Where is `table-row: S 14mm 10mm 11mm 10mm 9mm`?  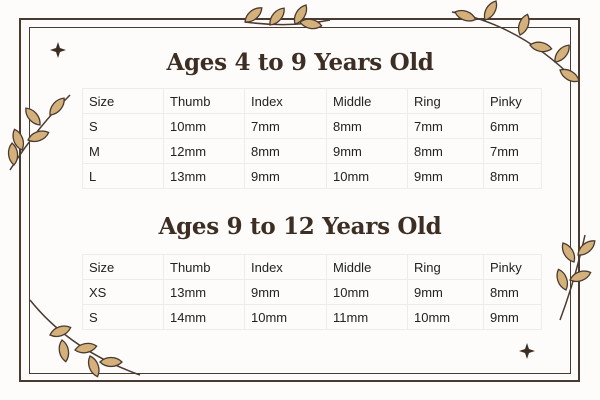
table-row: S 14mm 10mm 11mm 10mm 9mm is located at coordinates (312, 317).